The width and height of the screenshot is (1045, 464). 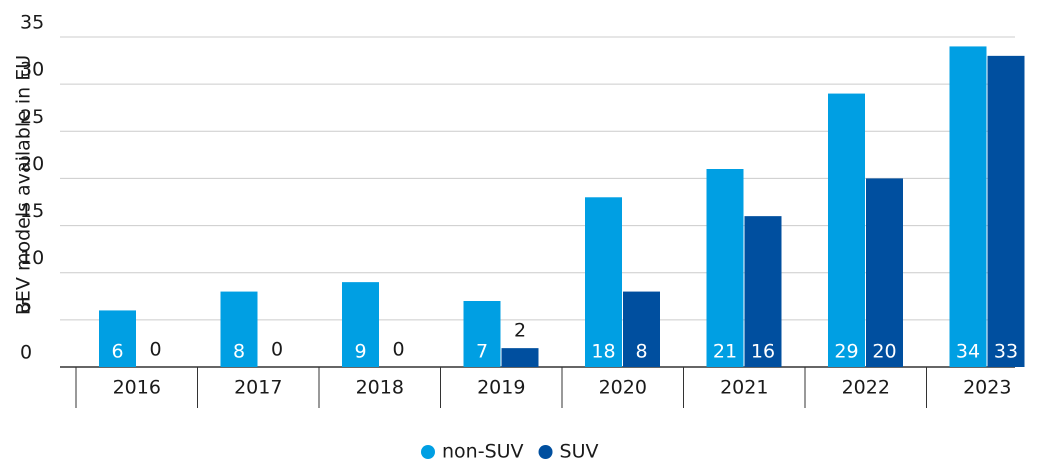 What do you see at coordinates (32, 23) in the screenshot?
I see `y-tick-label: 35` at bounding box center [32, 23].